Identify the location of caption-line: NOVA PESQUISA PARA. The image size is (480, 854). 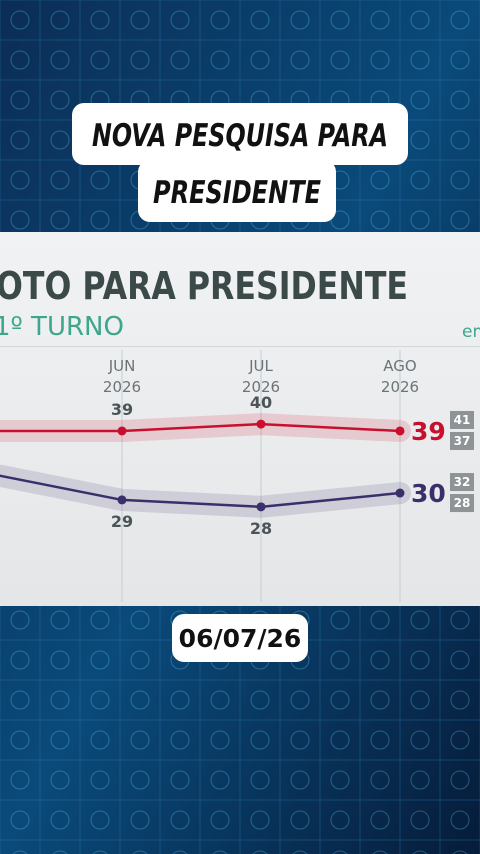
(240, 136).